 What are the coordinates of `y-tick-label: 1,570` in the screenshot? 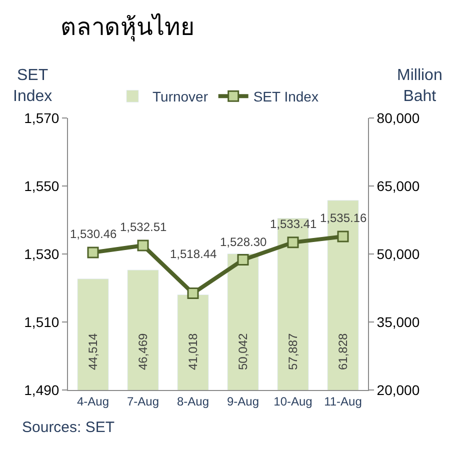 It's located at (42, 118).